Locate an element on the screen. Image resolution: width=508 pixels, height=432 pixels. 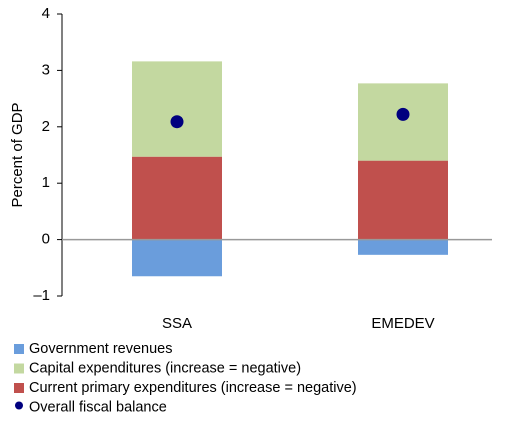
legend-label: Government revenues is located at coordinates (100, 349).